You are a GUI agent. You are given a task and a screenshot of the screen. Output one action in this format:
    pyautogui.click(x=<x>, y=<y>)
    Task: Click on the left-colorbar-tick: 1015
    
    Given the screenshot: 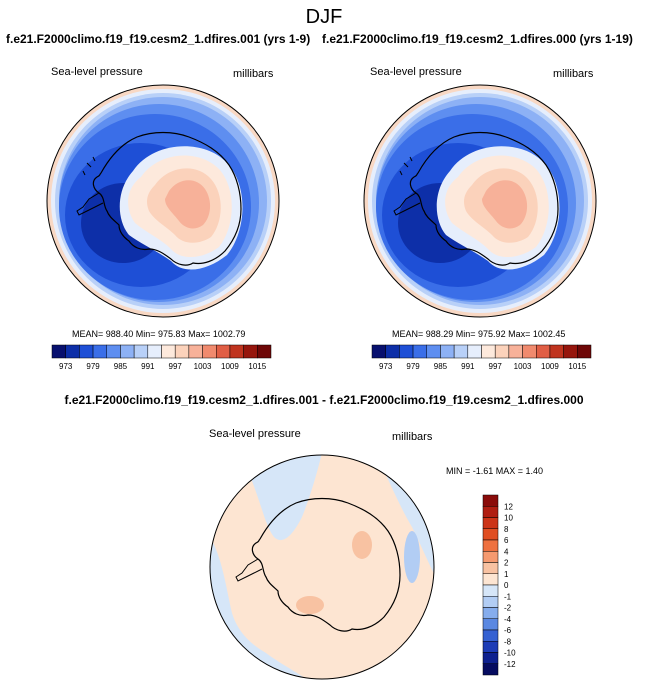 What is the action you would take?
    pyautogui.click(x=257, y=366)
    